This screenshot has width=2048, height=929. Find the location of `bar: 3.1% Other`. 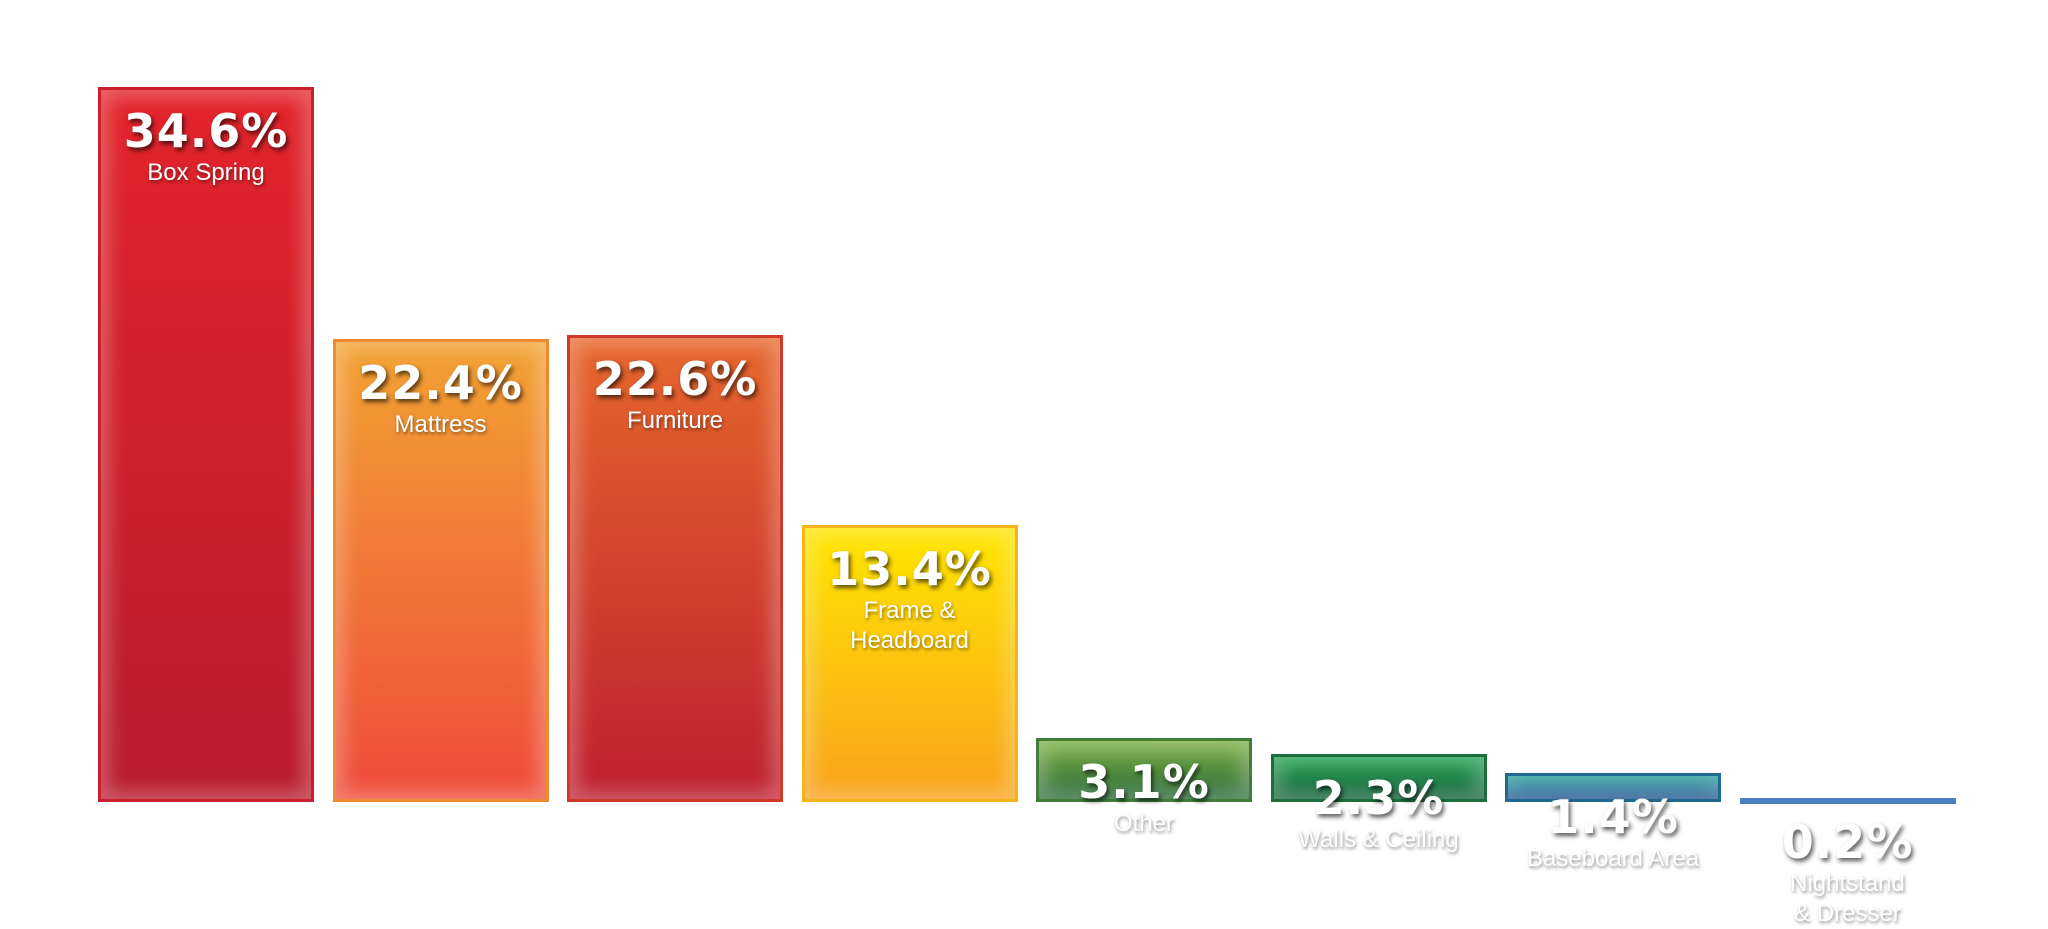

bar: 3.1% Other is located at coordinates (1144, 787).